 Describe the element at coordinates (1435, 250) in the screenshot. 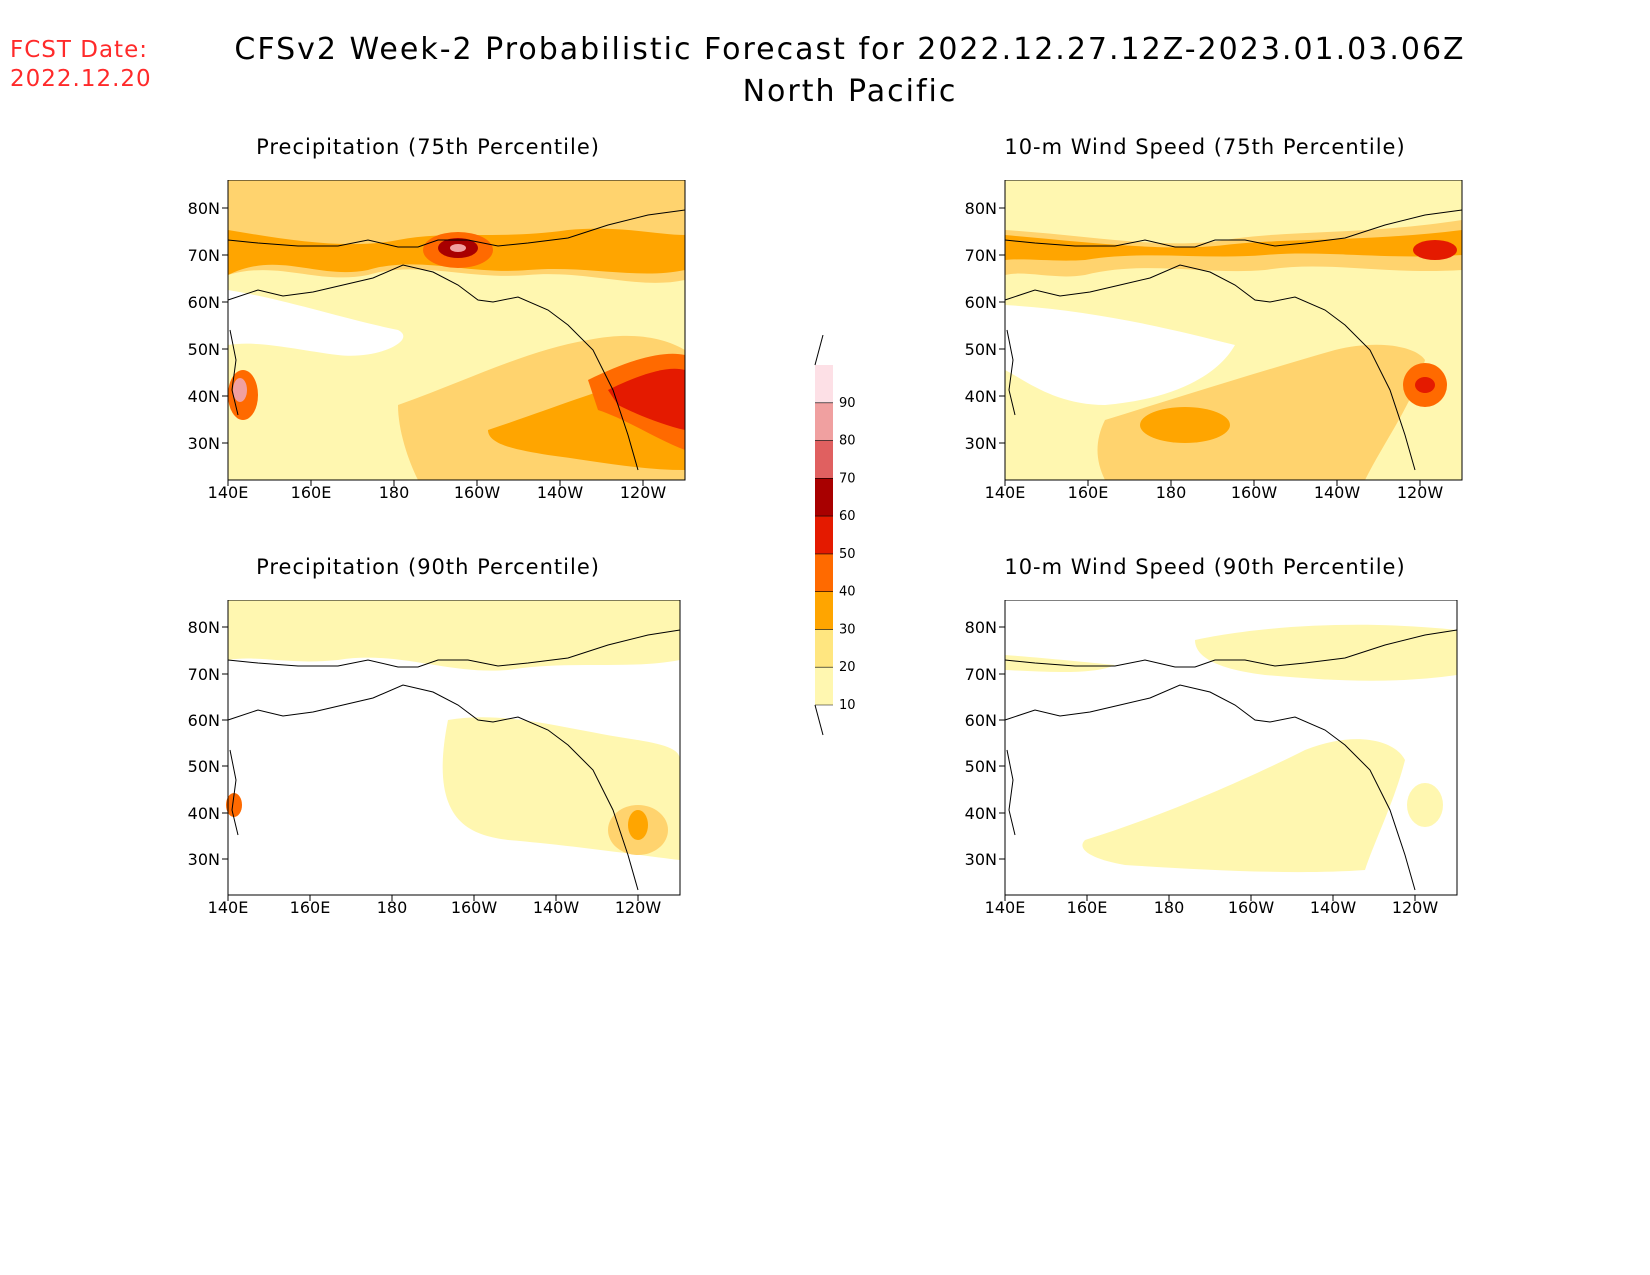

I see `fill-hotspot` at that location.